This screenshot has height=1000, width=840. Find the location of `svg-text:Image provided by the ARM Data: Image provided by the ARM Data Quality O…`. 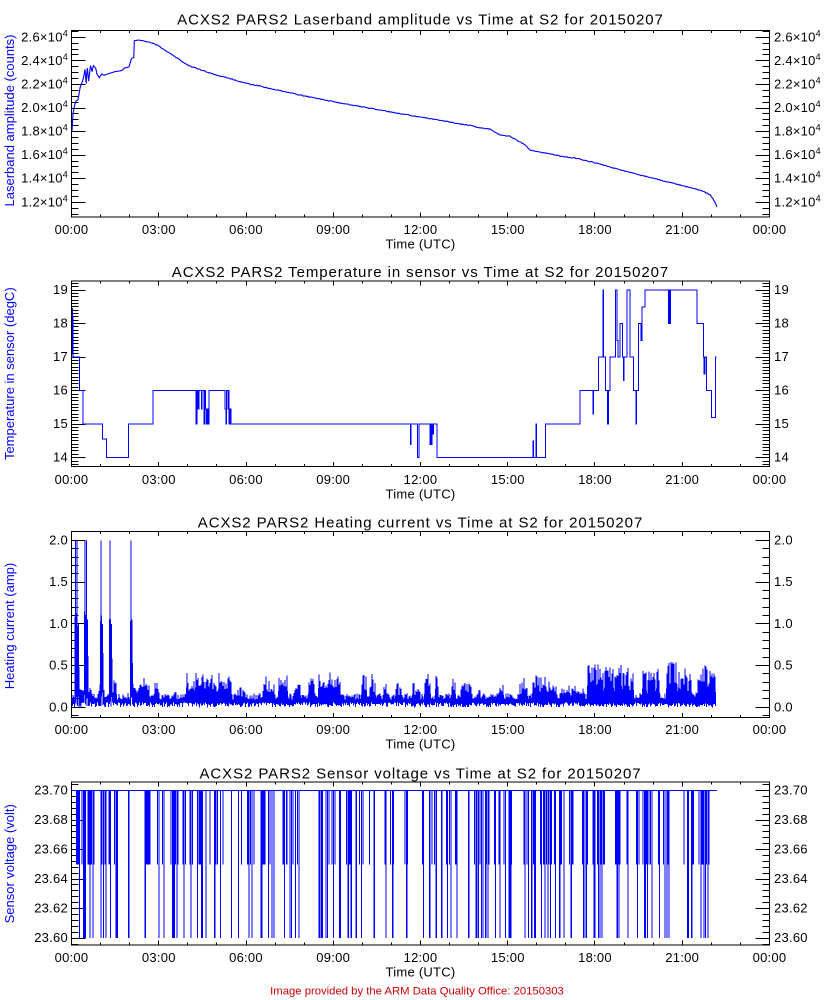

svg-text:Image provided by the ARM Data: Image provided by the ARM Data Quality O… is located at coordinates (417, 992).